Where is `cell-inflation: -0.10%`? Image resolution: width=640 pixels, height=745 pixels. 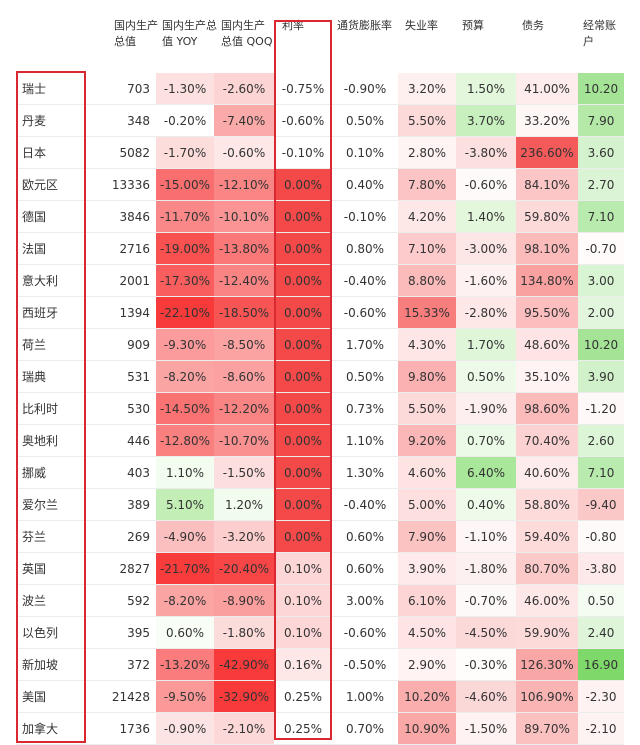 cell-inflation: -0.10% is located at coordinates (365, 217).